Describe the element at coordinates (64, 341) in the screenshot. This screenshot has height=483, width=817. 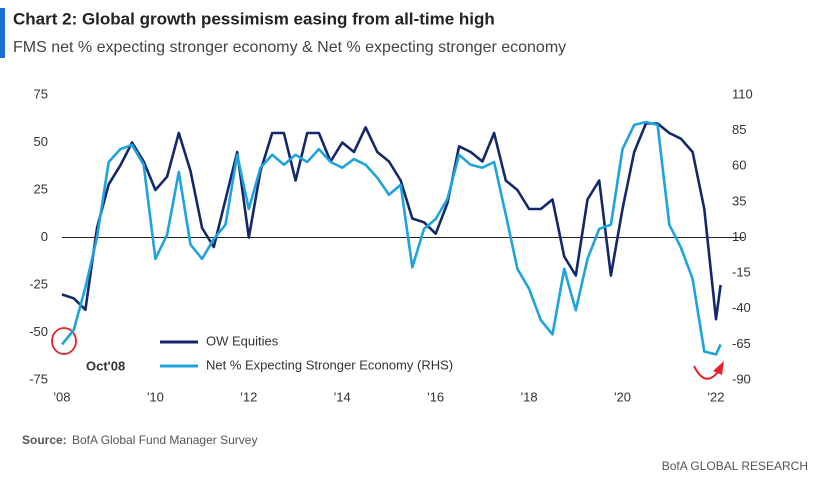
I see `highlight-circle` at that location.